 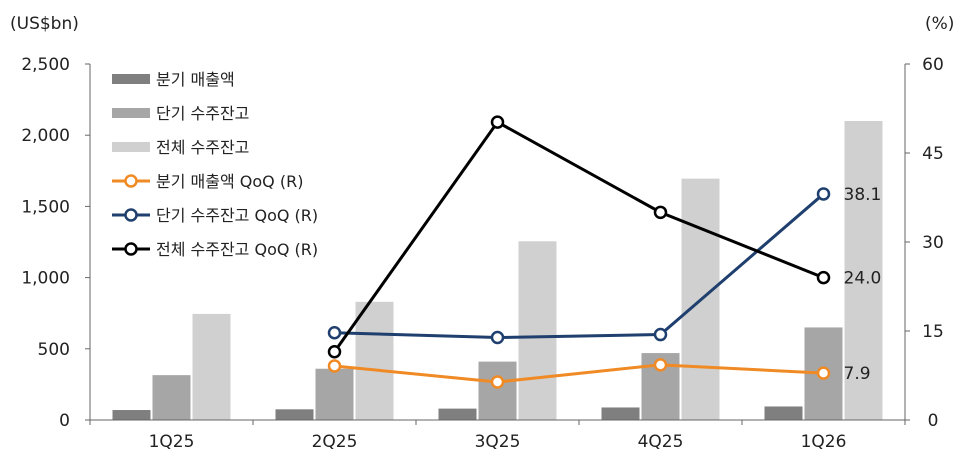 I want to click on right-axis-unit: (%), so click(x=939, y=24).